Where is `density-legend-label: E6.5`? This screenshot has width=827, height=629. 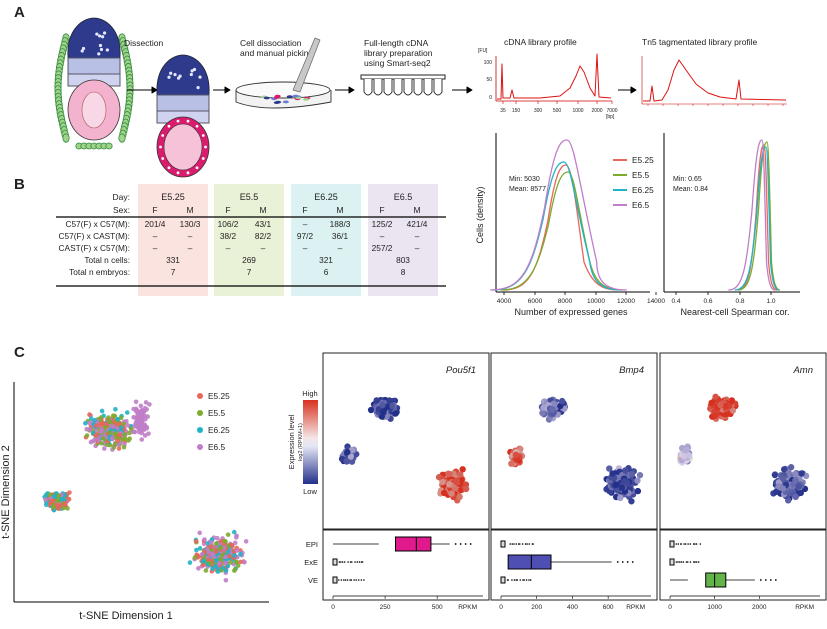 density-legend-label: E6.5 is located at coordinates (640, 205).